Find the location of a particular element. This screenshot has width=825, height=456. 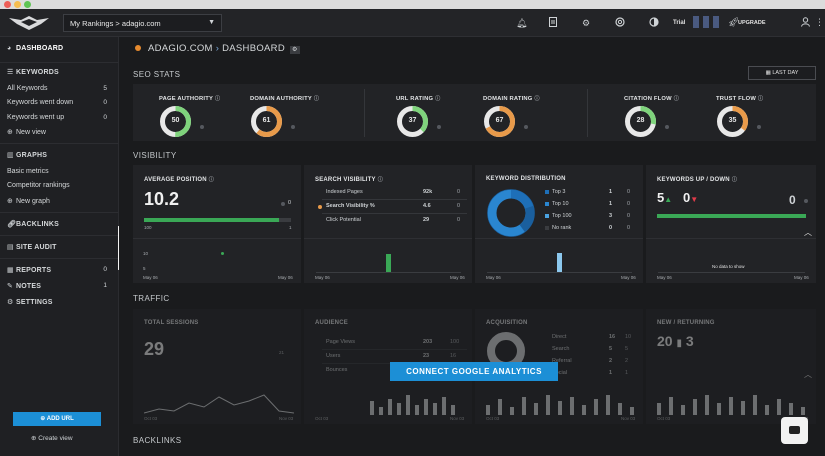

project-selector: My Rankings > adagio.com ▼ is located at coordinates (142, 23).